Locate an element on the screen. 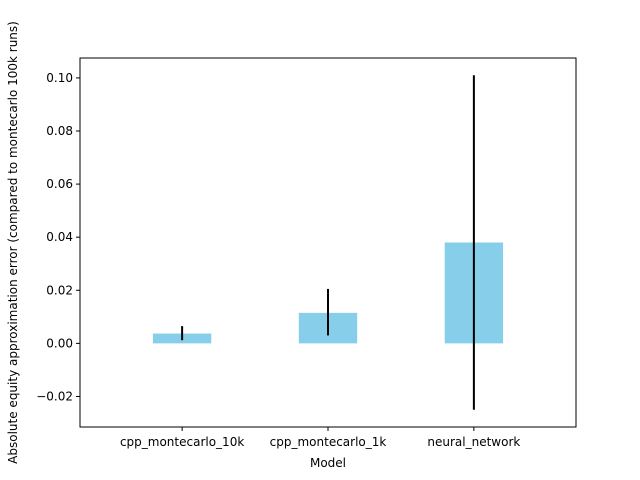 The image size is (640, 480). y-tick-label: 0.10 is located at coordinates (59, 78).